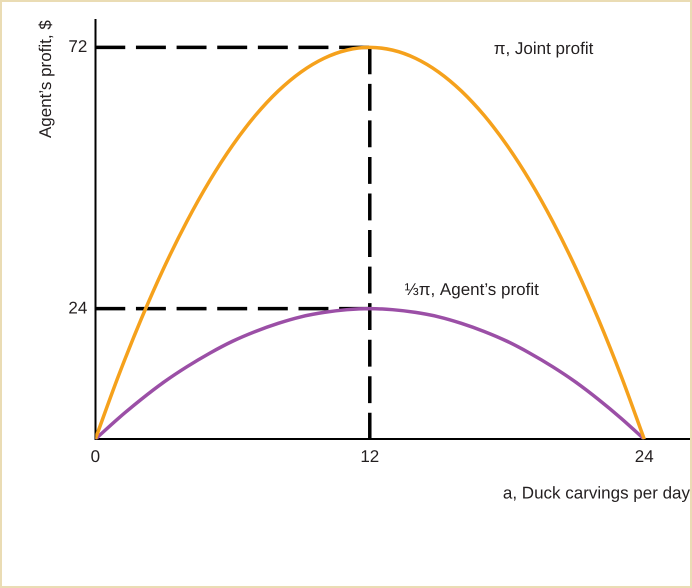 The image size is (692, 588). I want to click on x-tick-label: 12, so click(370, 456).